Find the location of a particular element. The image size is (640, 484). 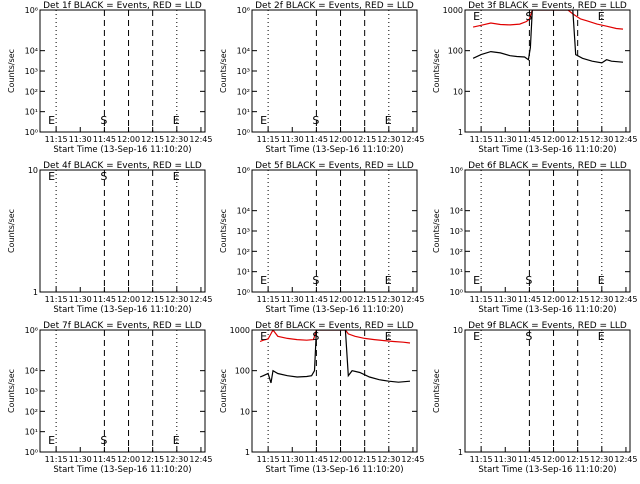

panel-title: Det 7f BLACK = Events, RED = LLD is located at coordinates (122, 326).